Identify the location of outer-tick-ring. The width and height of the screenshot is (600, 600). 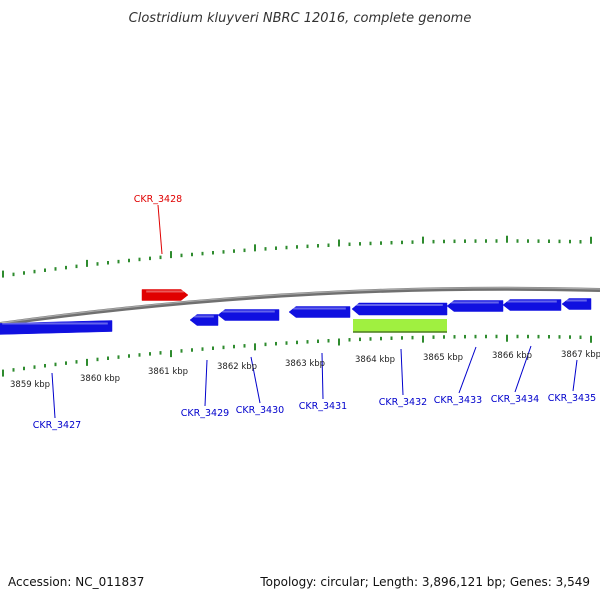
(297, 256).